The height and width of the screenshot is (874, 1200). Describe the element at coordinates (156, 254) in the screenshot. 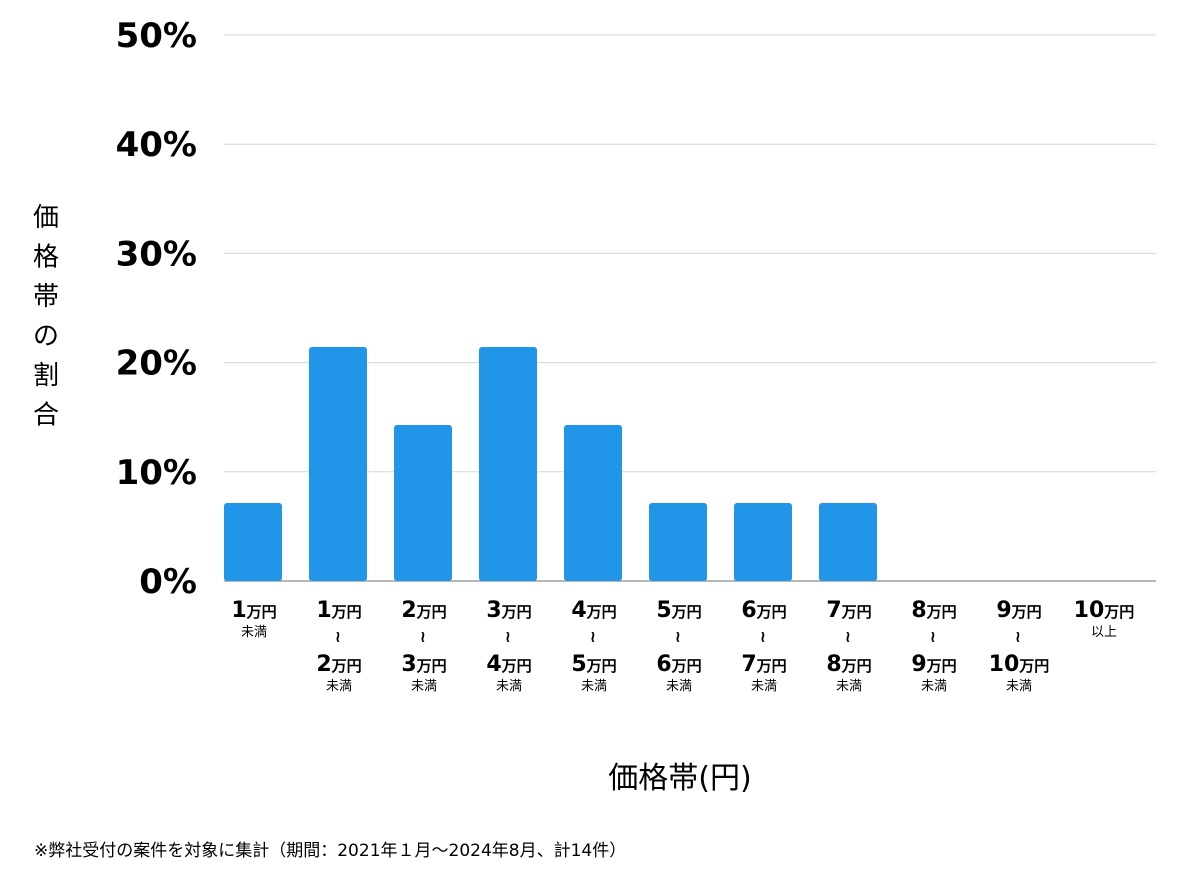

I see `y-tick-label: 30%` at that location.